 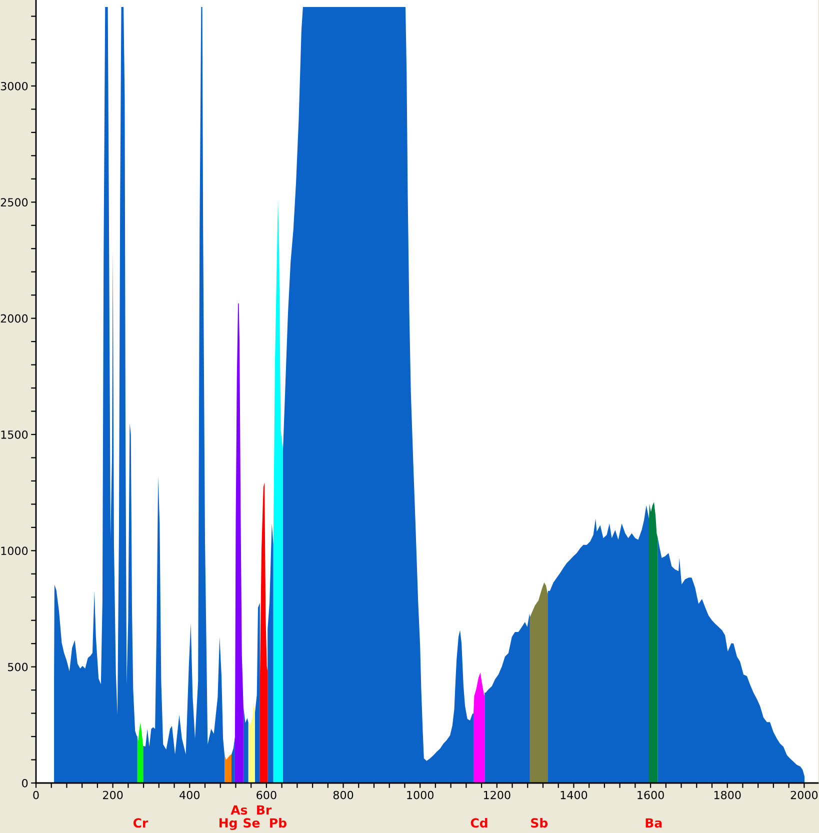 I want to click on annotation: Ba, so click(x=654, y=823).